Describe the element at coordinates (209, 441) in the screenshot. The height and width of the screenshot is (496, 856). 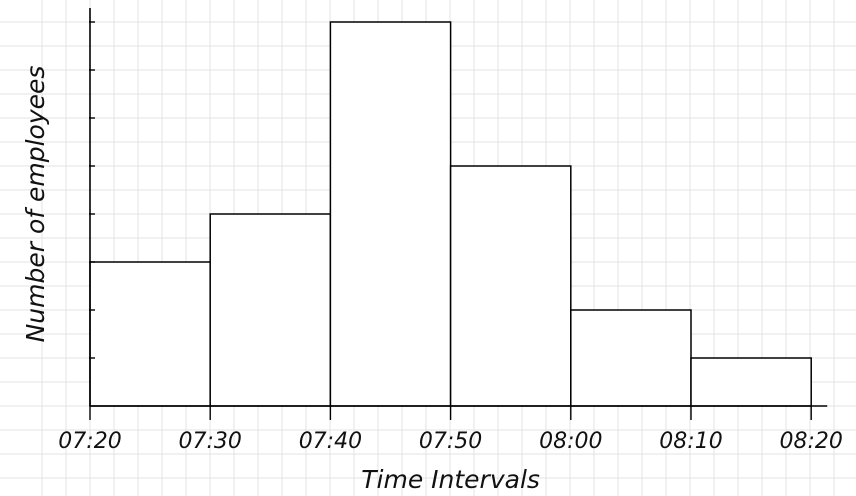
I see `x-tick-label: 07:30` at that location.